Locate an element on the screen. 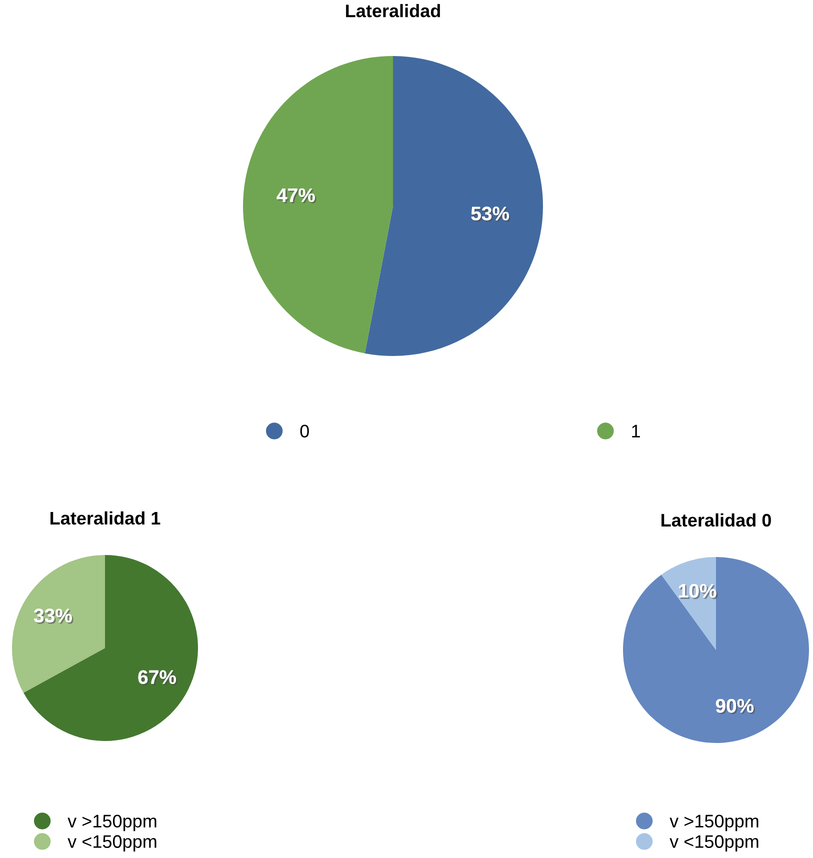 The height and width of the screenshot is (858, 813). data-label: 47% is located at coordinates (296, 196).